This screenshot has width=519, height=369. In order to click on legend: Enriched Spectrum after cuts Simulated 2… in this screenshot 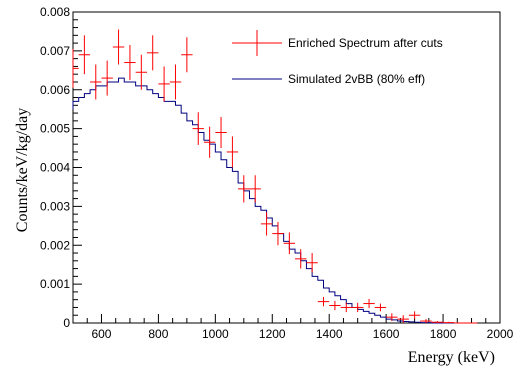, I will do `click(337, 58)`.